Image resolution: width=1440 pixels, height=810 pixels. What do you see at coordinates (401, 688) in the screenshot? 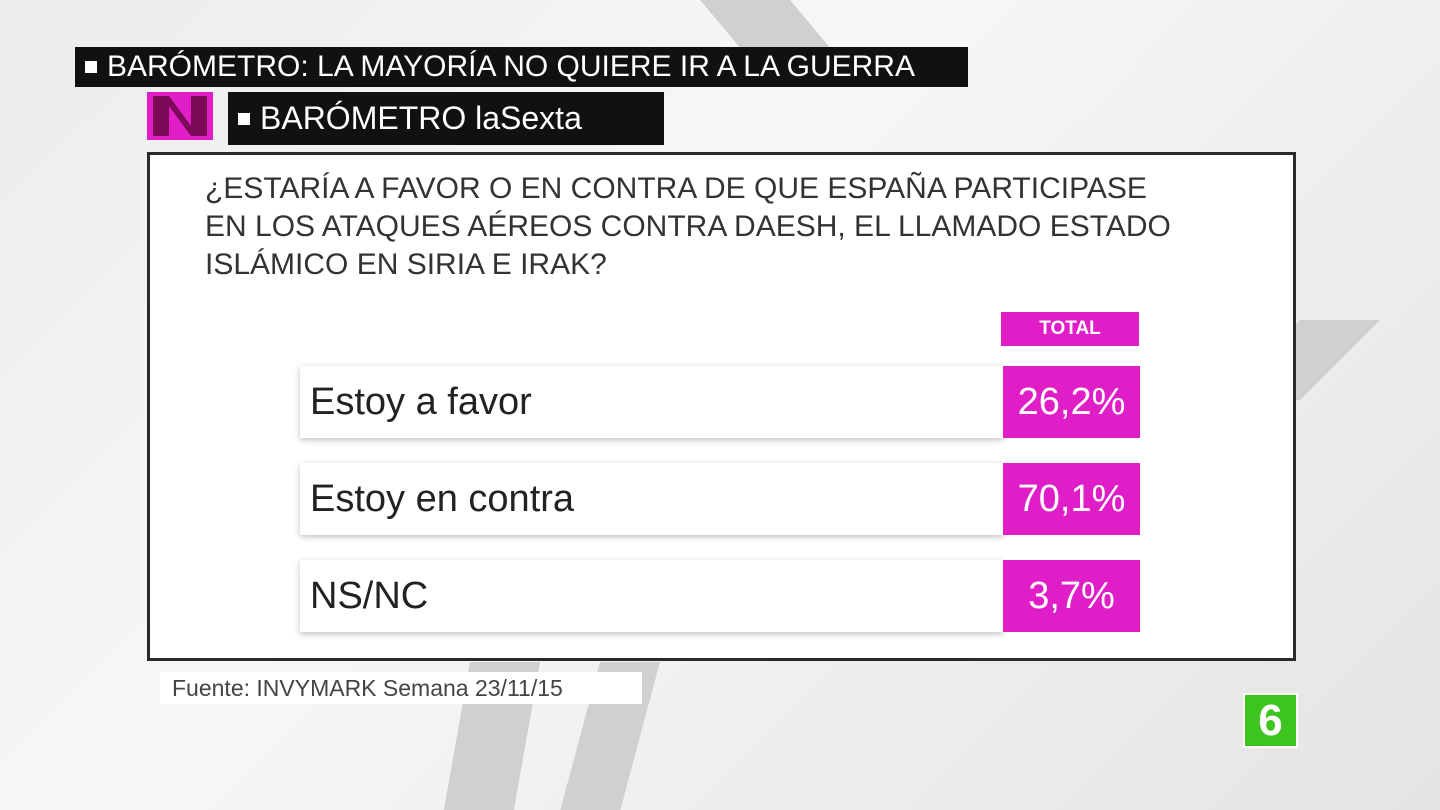
I see `source: Fuente: INVYMARK Semana 23/11/15` at bounding box center [401, 688].